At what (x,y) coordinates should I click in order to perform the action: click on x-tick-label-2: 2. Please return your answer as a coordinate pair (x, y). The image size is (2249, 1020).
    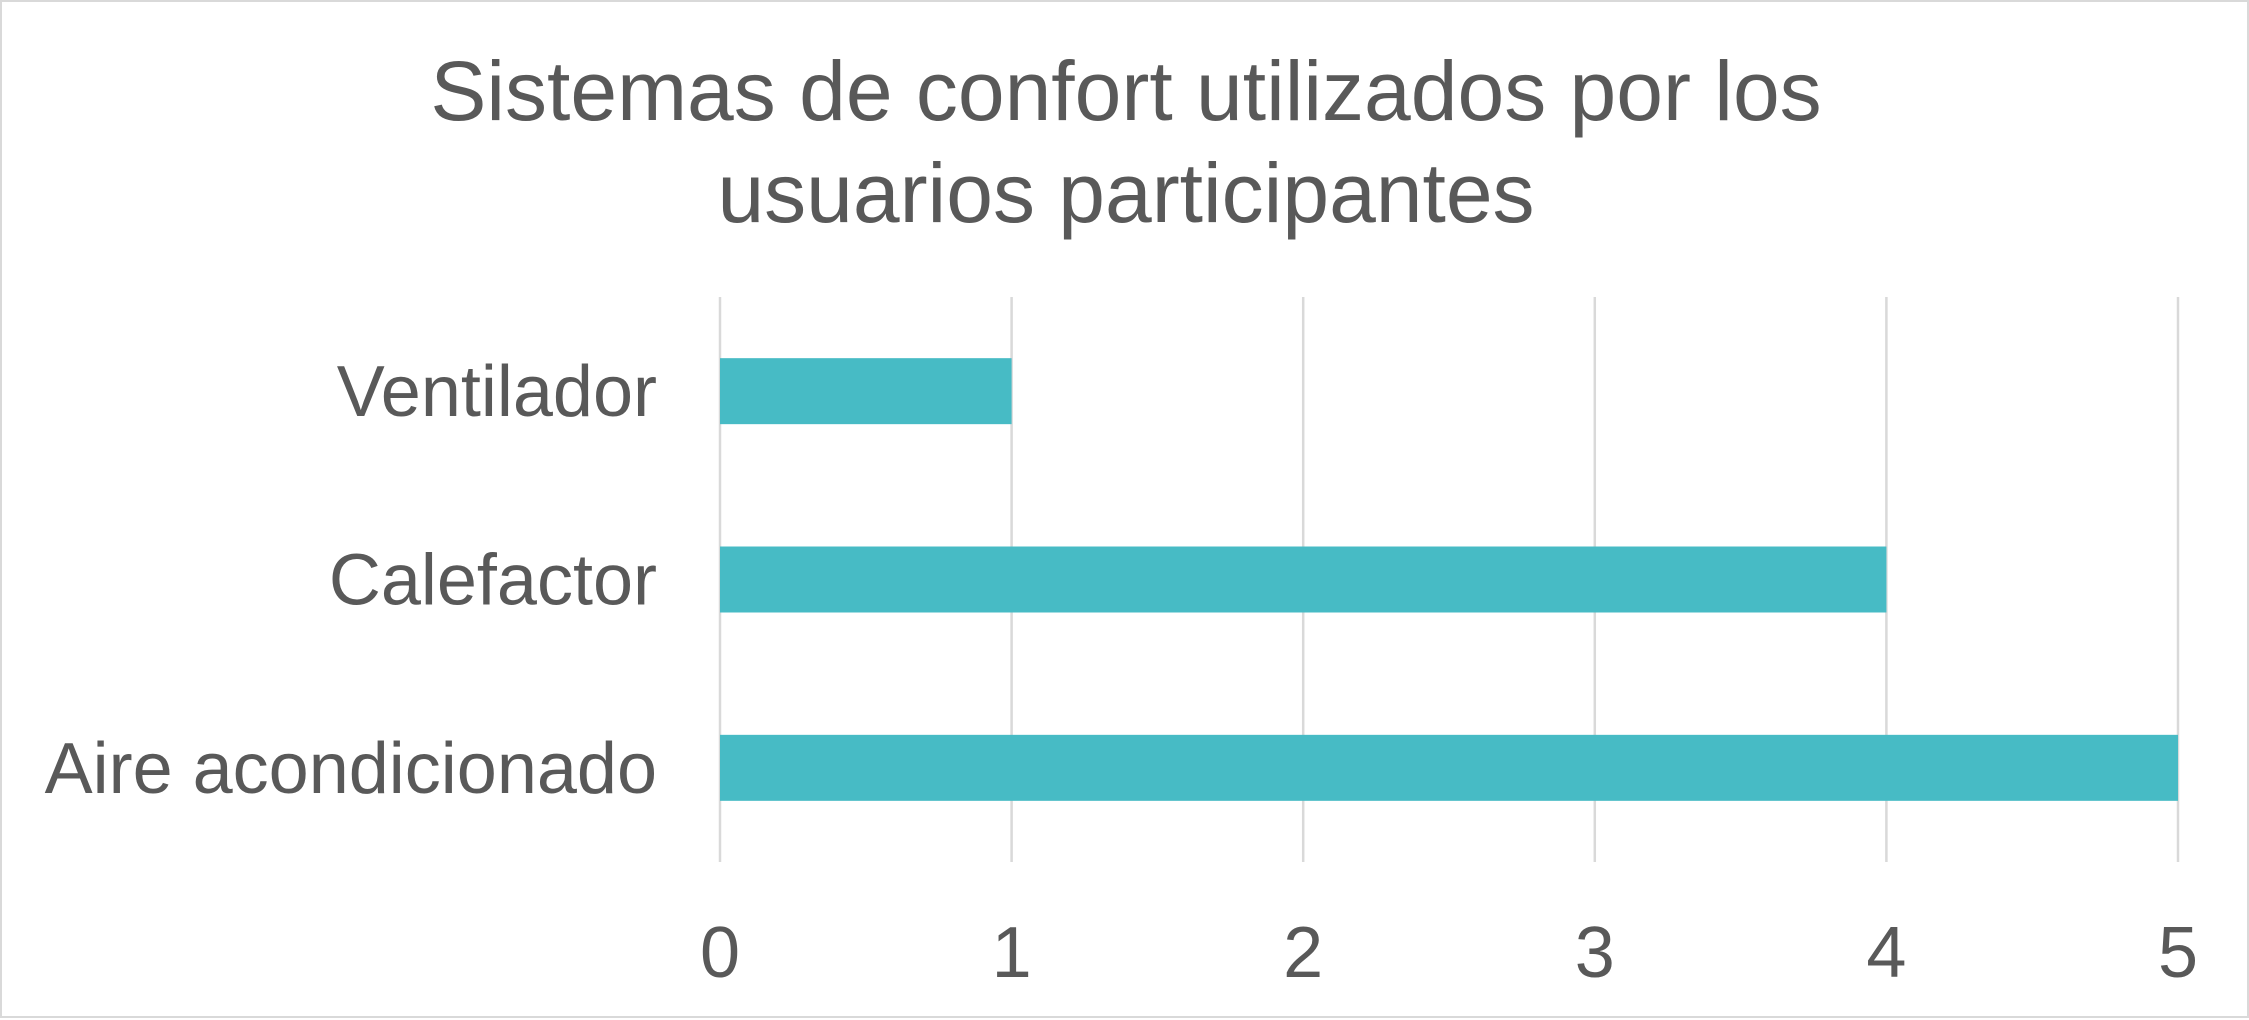
    Looking at the image, I should click on (1303, 953).